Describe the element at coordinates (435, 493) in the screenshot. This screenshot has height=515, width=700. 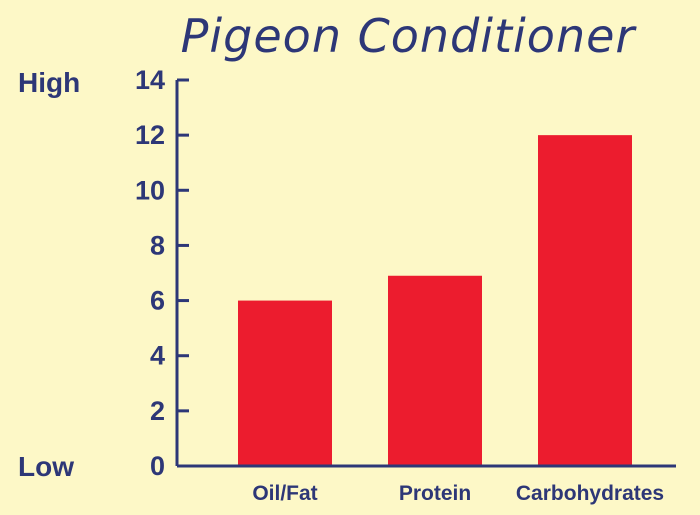
I see `x-category-label-protein: Protein` at that location.